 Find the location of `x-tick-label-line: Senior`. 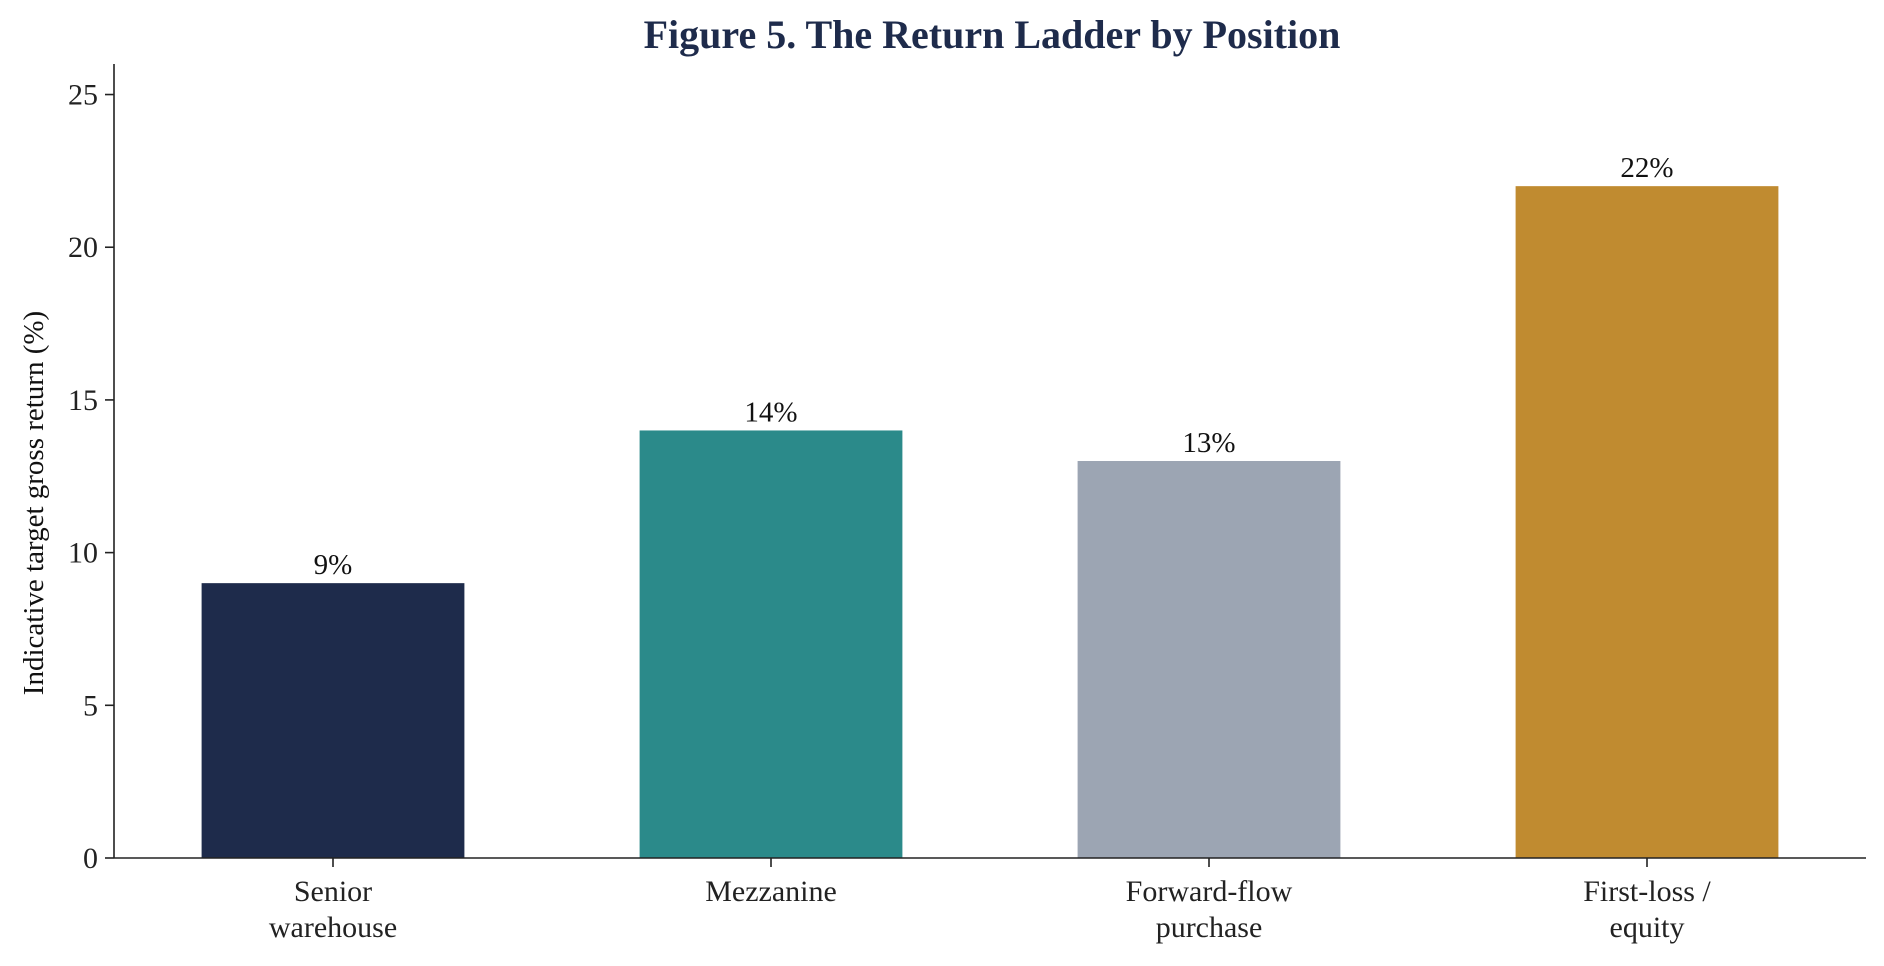

x-tick-label-line: Senior is located at coordinates (333, 891).